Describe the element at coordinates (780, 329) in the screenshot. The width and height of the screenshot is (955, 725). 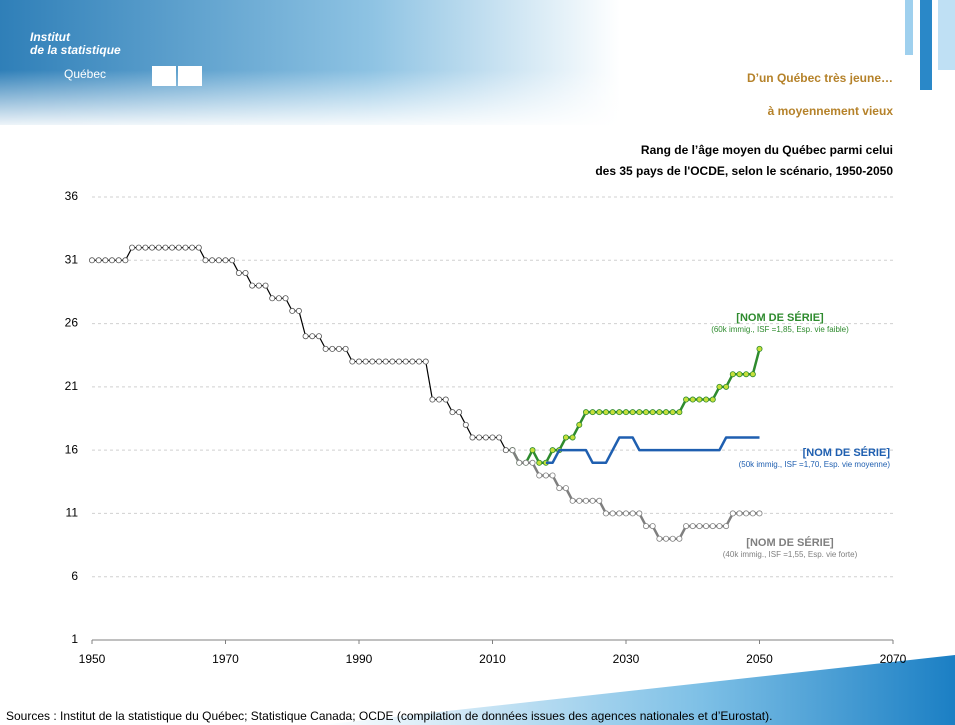
I see `legend-description: (60k immig., ISF =1,85, Esp. vie faible)` at that location.